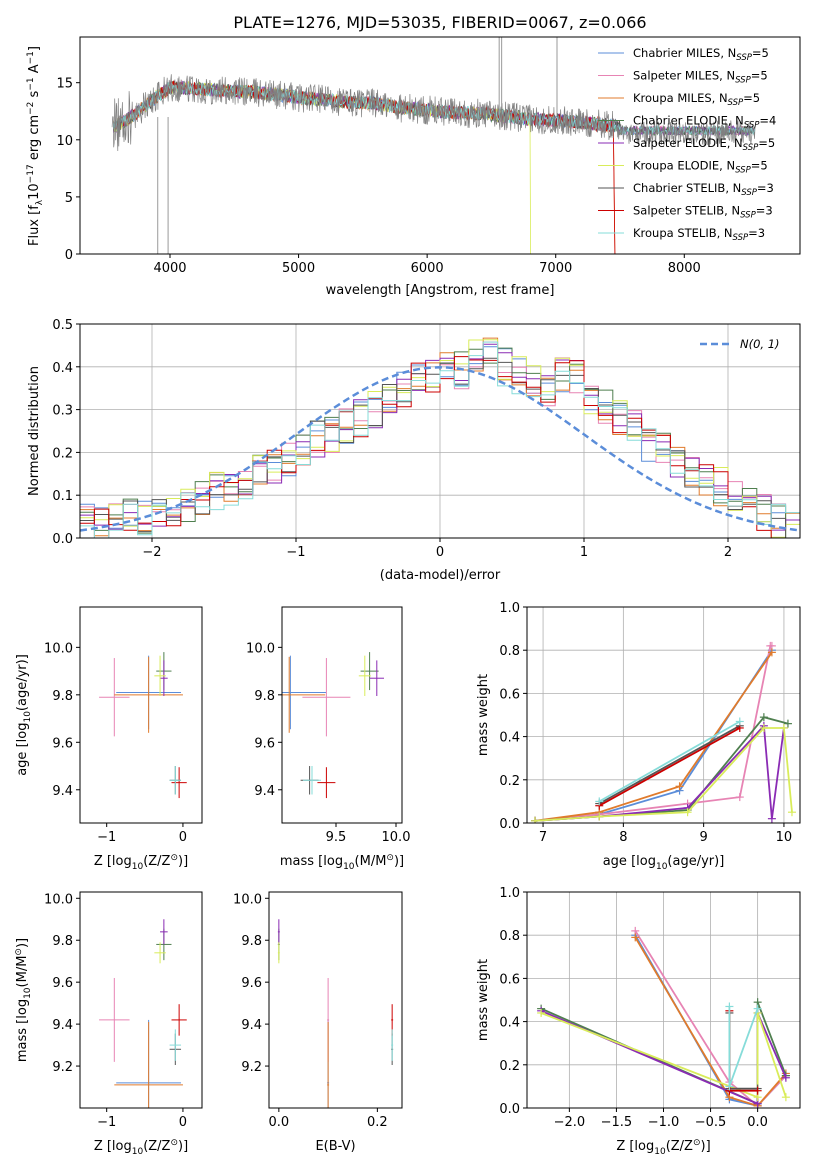 The width and height of the screenshot is (819, 1170). I want to click on y-axis-label: age [log10(age/yr)], so click(24, 715).